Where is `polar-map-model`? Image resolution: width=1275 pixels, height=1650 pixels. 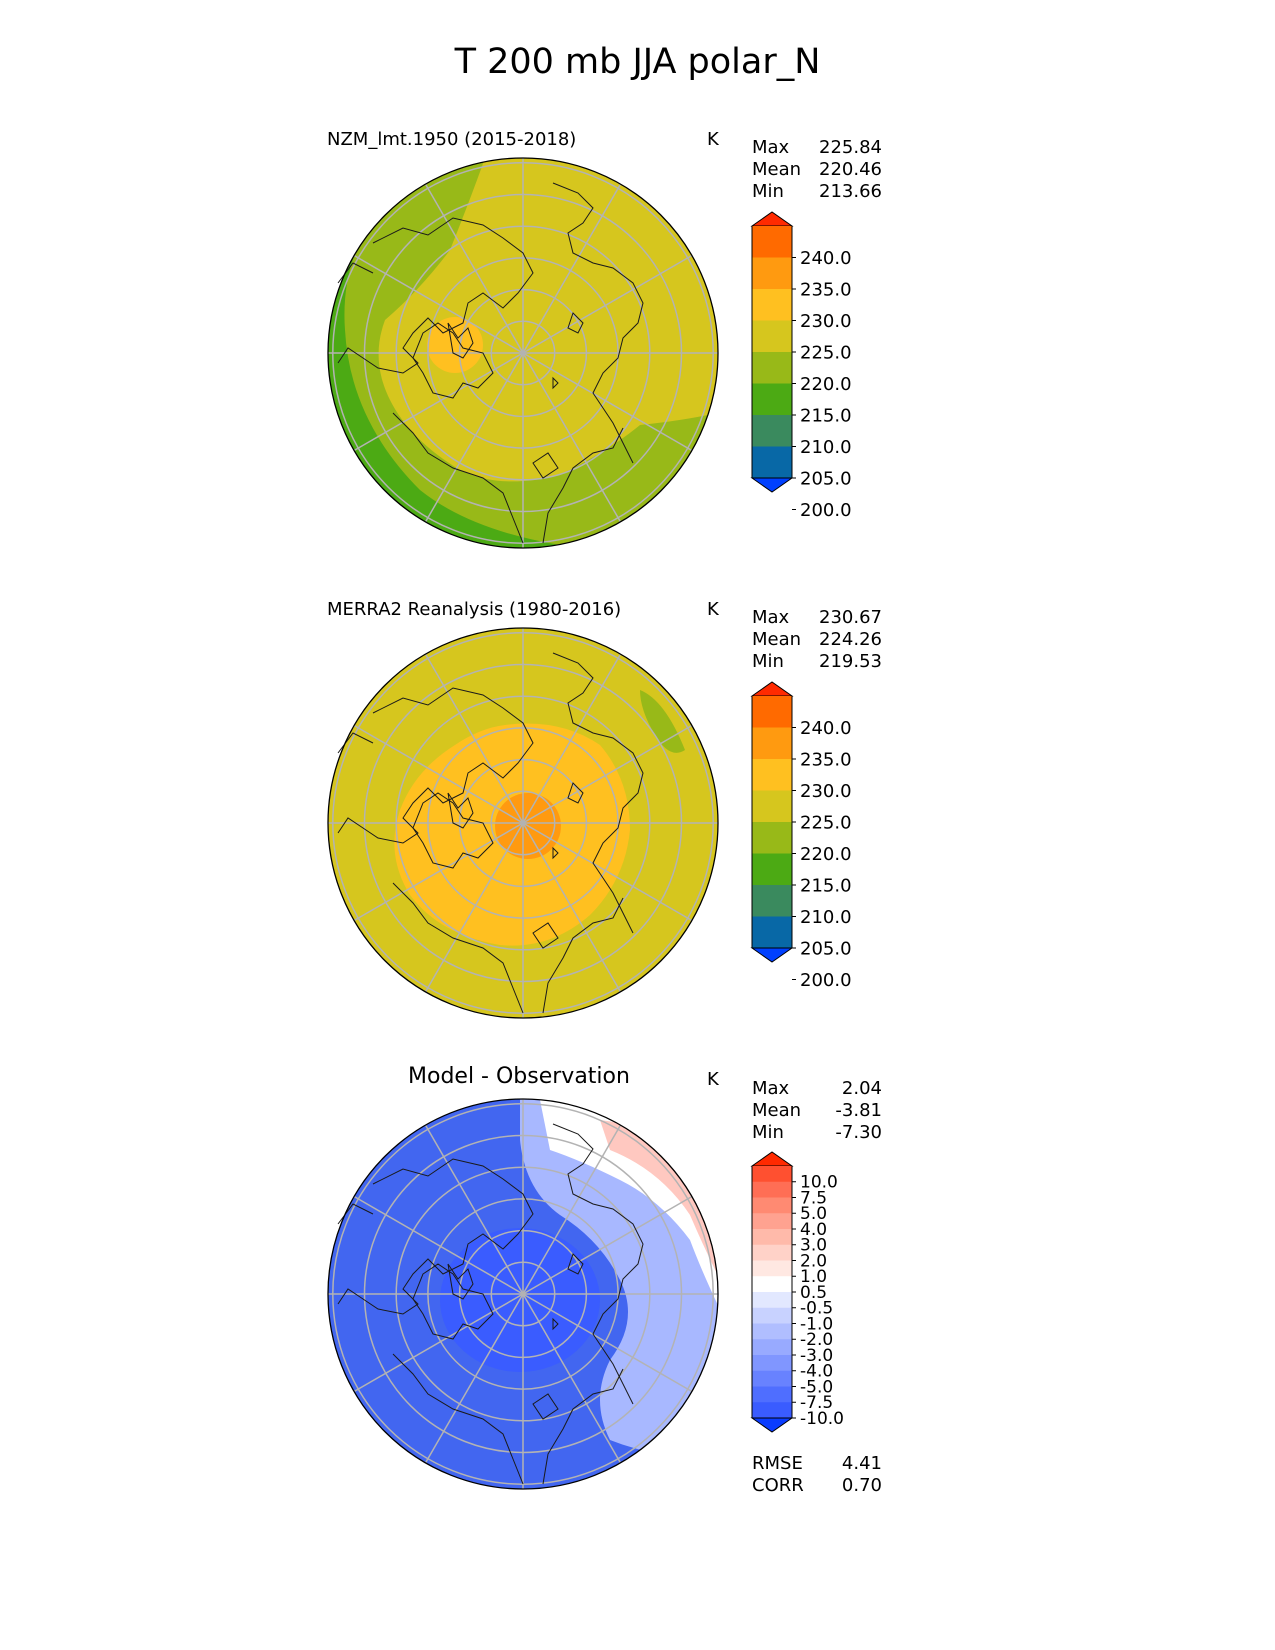
polar-map-model is located at coordinates (523, 353).